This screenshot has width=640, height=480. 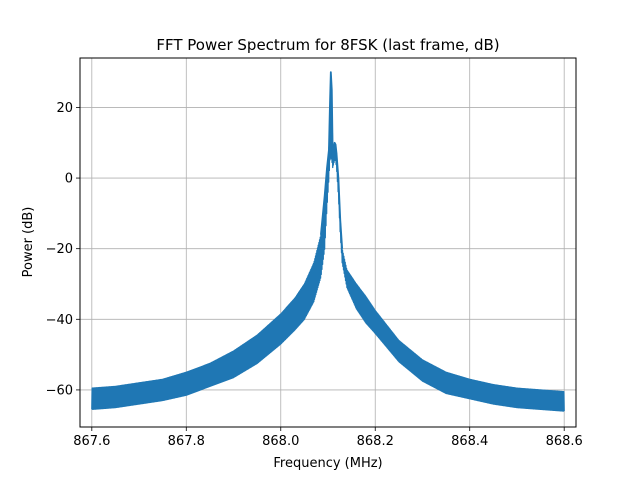 I want to click on x-axis-ticks: 867.6 867.8 868.0 868.2 868.4 868.6, so click(x=328, y=438).